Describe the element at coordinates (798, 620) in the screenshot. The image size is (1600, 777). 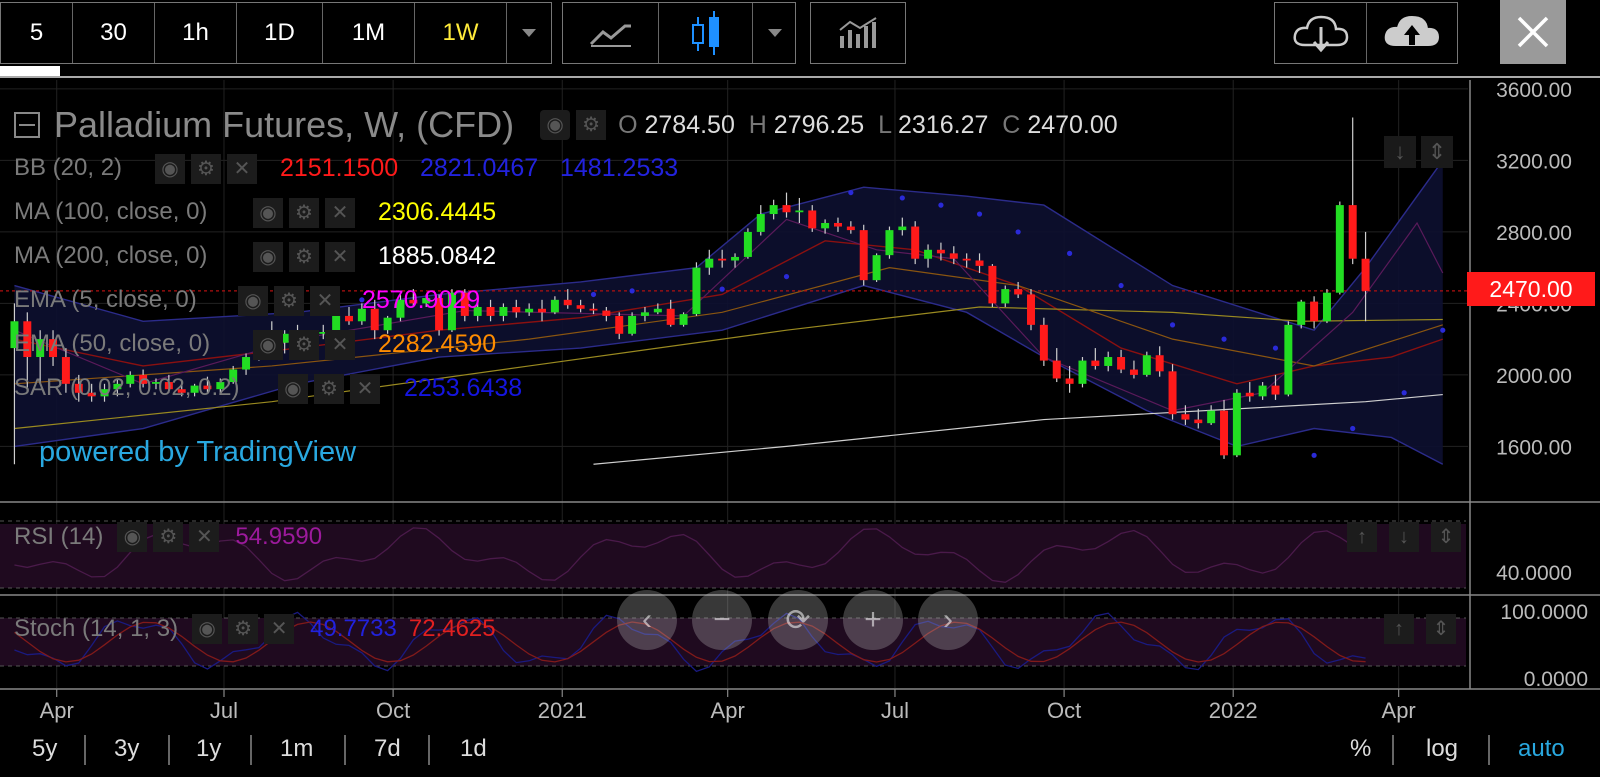
I see `reset-button: ⟳` at that location.